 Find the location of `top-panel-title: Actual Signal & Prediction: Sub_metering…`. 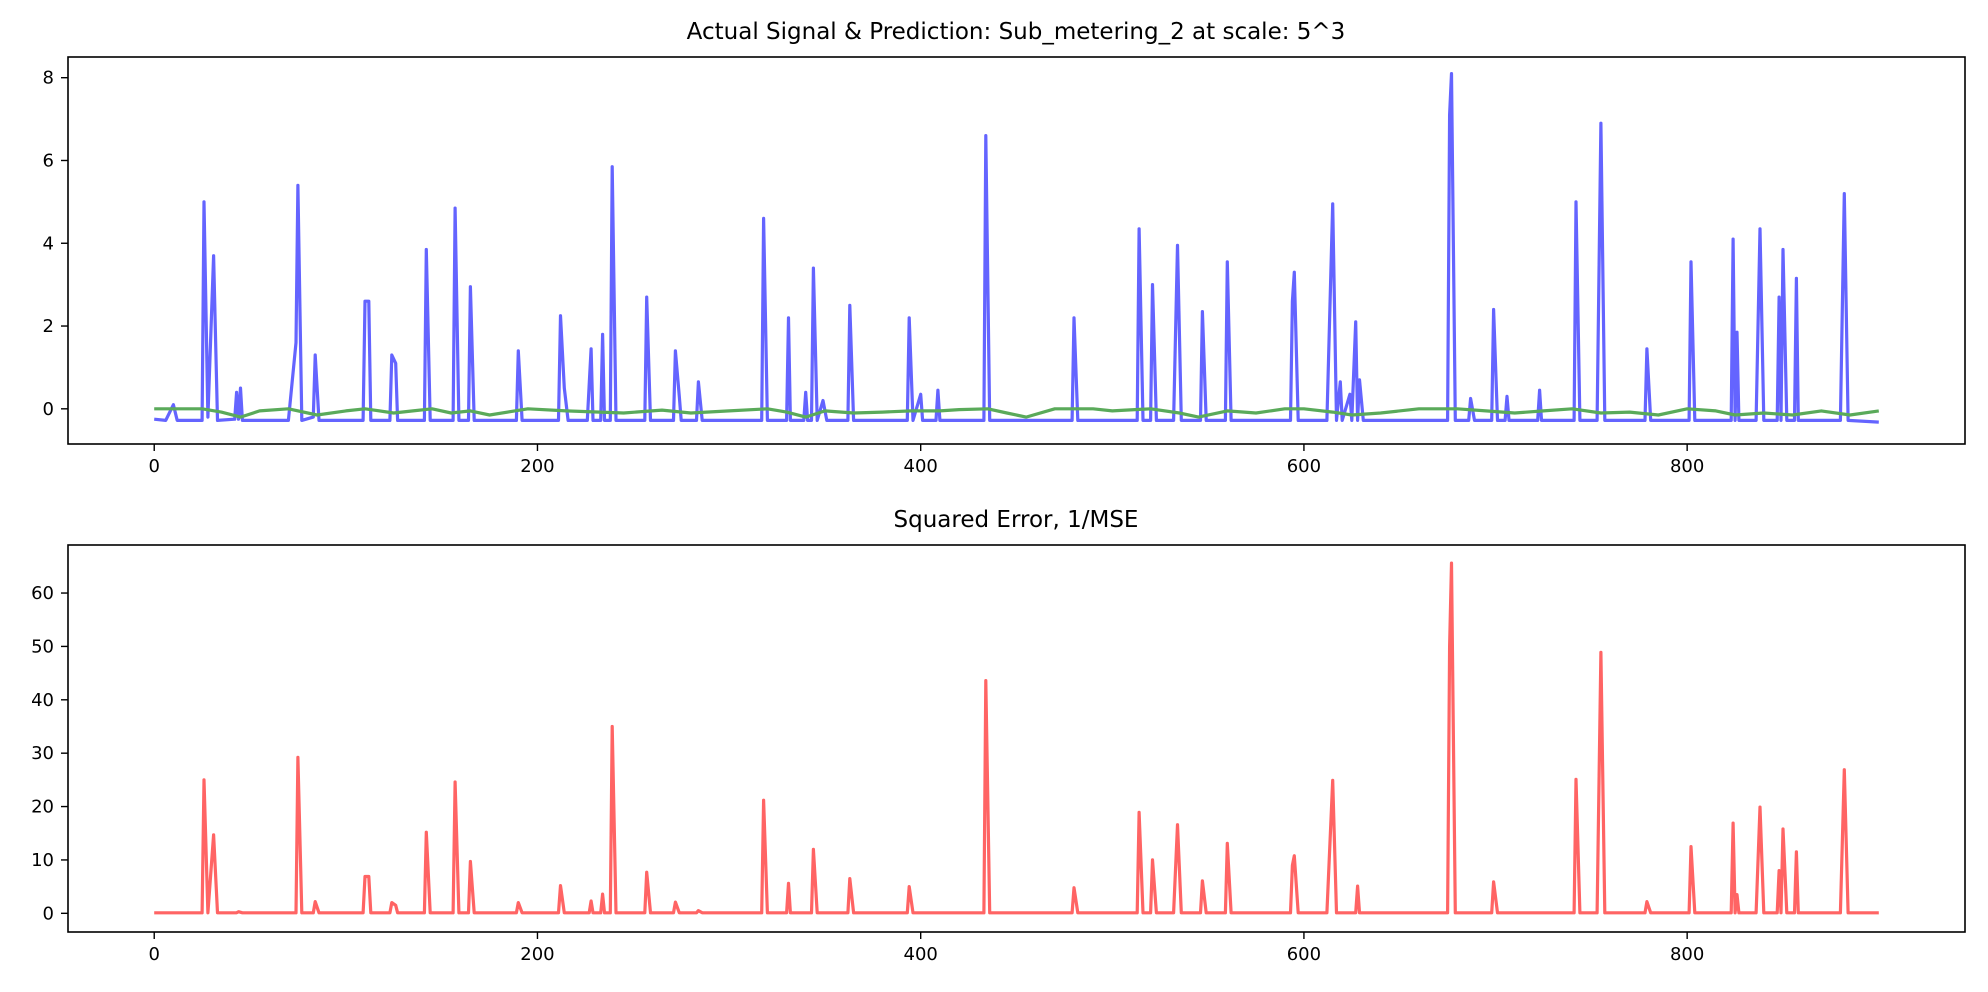

top-panel-title: Actual Signal & Prediction: Sub_metering… is located at coordinates (1016, 32).